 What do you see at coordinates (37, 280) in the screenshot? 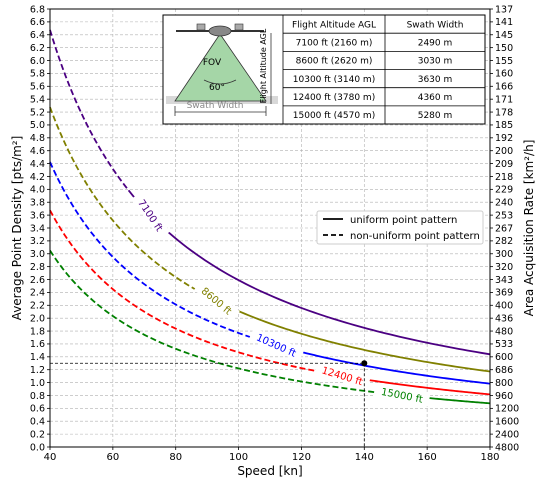
I see `y-tick-label: 2.6` at bounding box center [37, 280].